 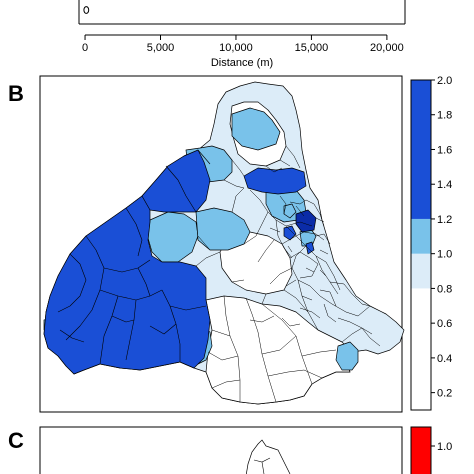 I want to click on colorbar-b: 0.2 0.4 0.6 0.8 1.0 1.2 1.4 1.6 1.8 2.0, so click(x=431, y=243).